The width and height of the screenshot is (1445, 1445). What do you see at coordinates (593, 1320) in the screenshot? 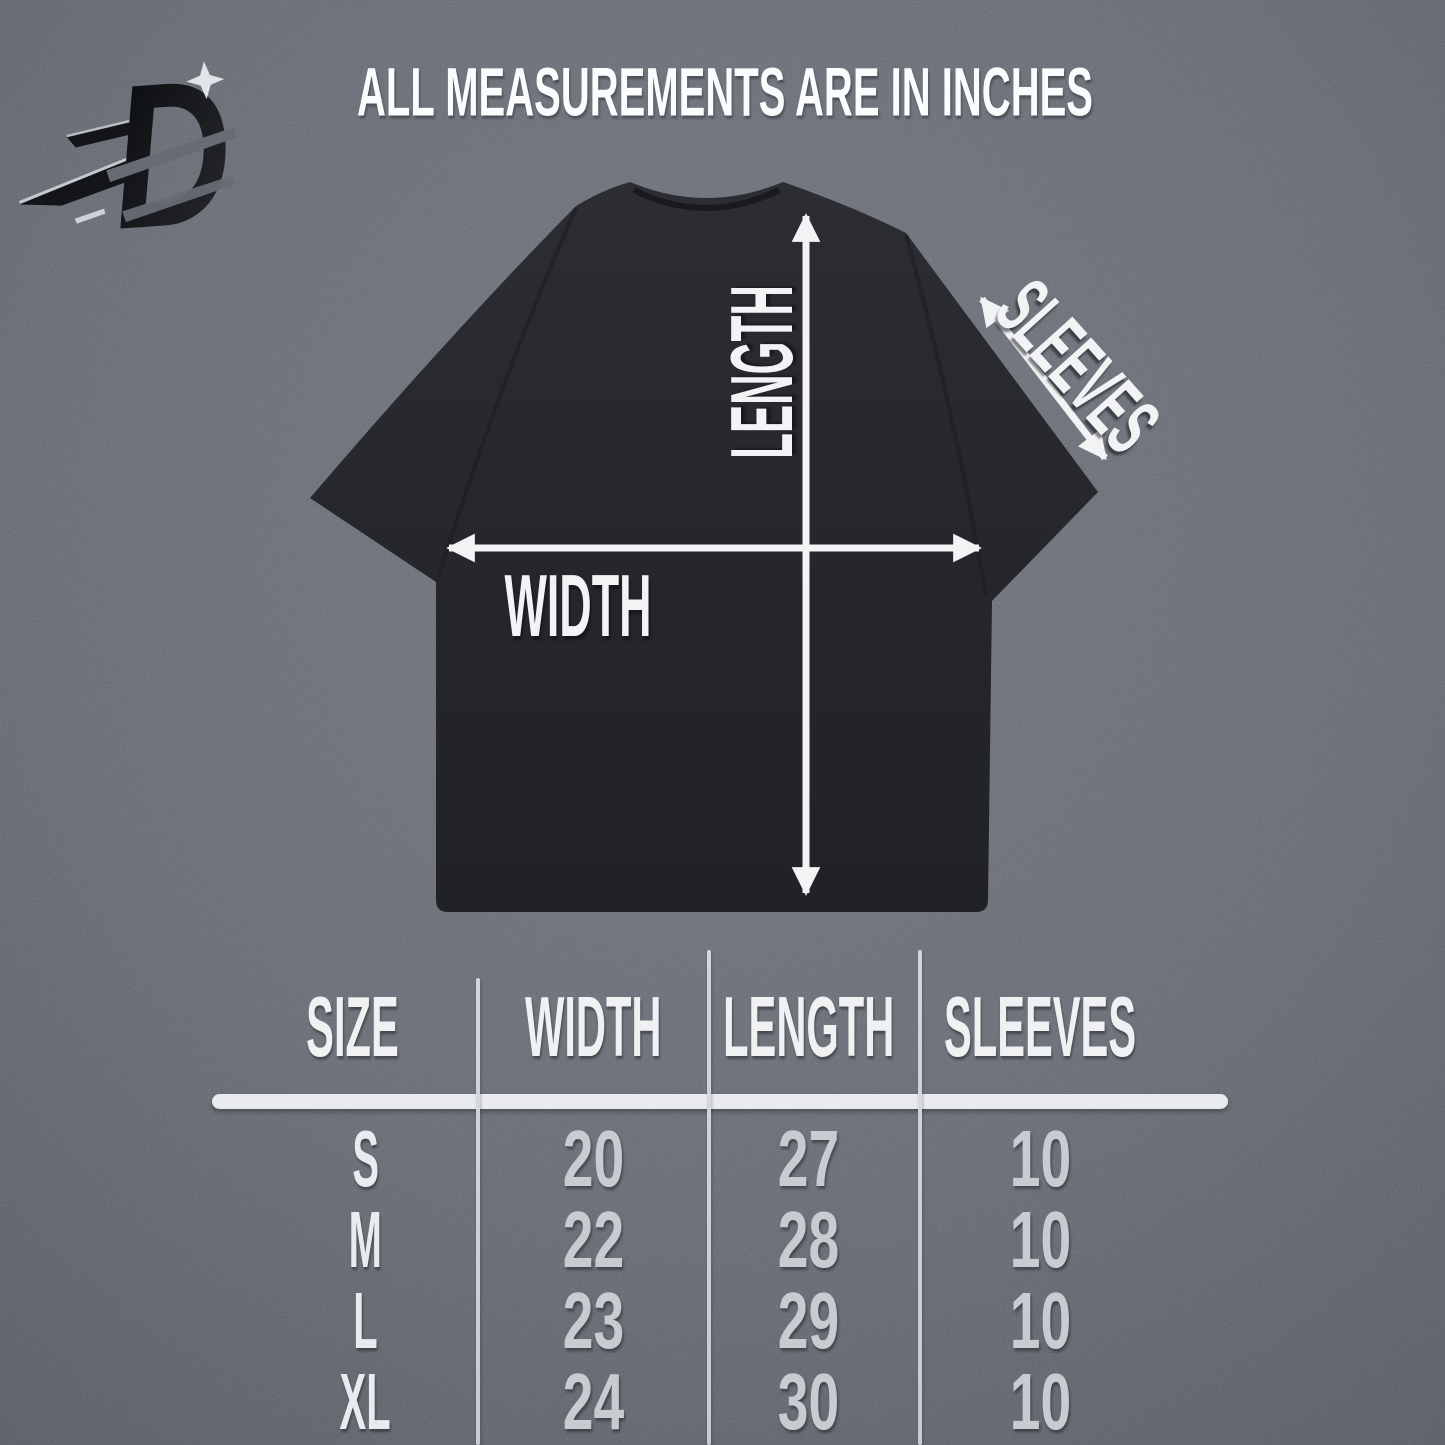
I see `table-row-l-width: 23` at bounding box center [593, 1320].